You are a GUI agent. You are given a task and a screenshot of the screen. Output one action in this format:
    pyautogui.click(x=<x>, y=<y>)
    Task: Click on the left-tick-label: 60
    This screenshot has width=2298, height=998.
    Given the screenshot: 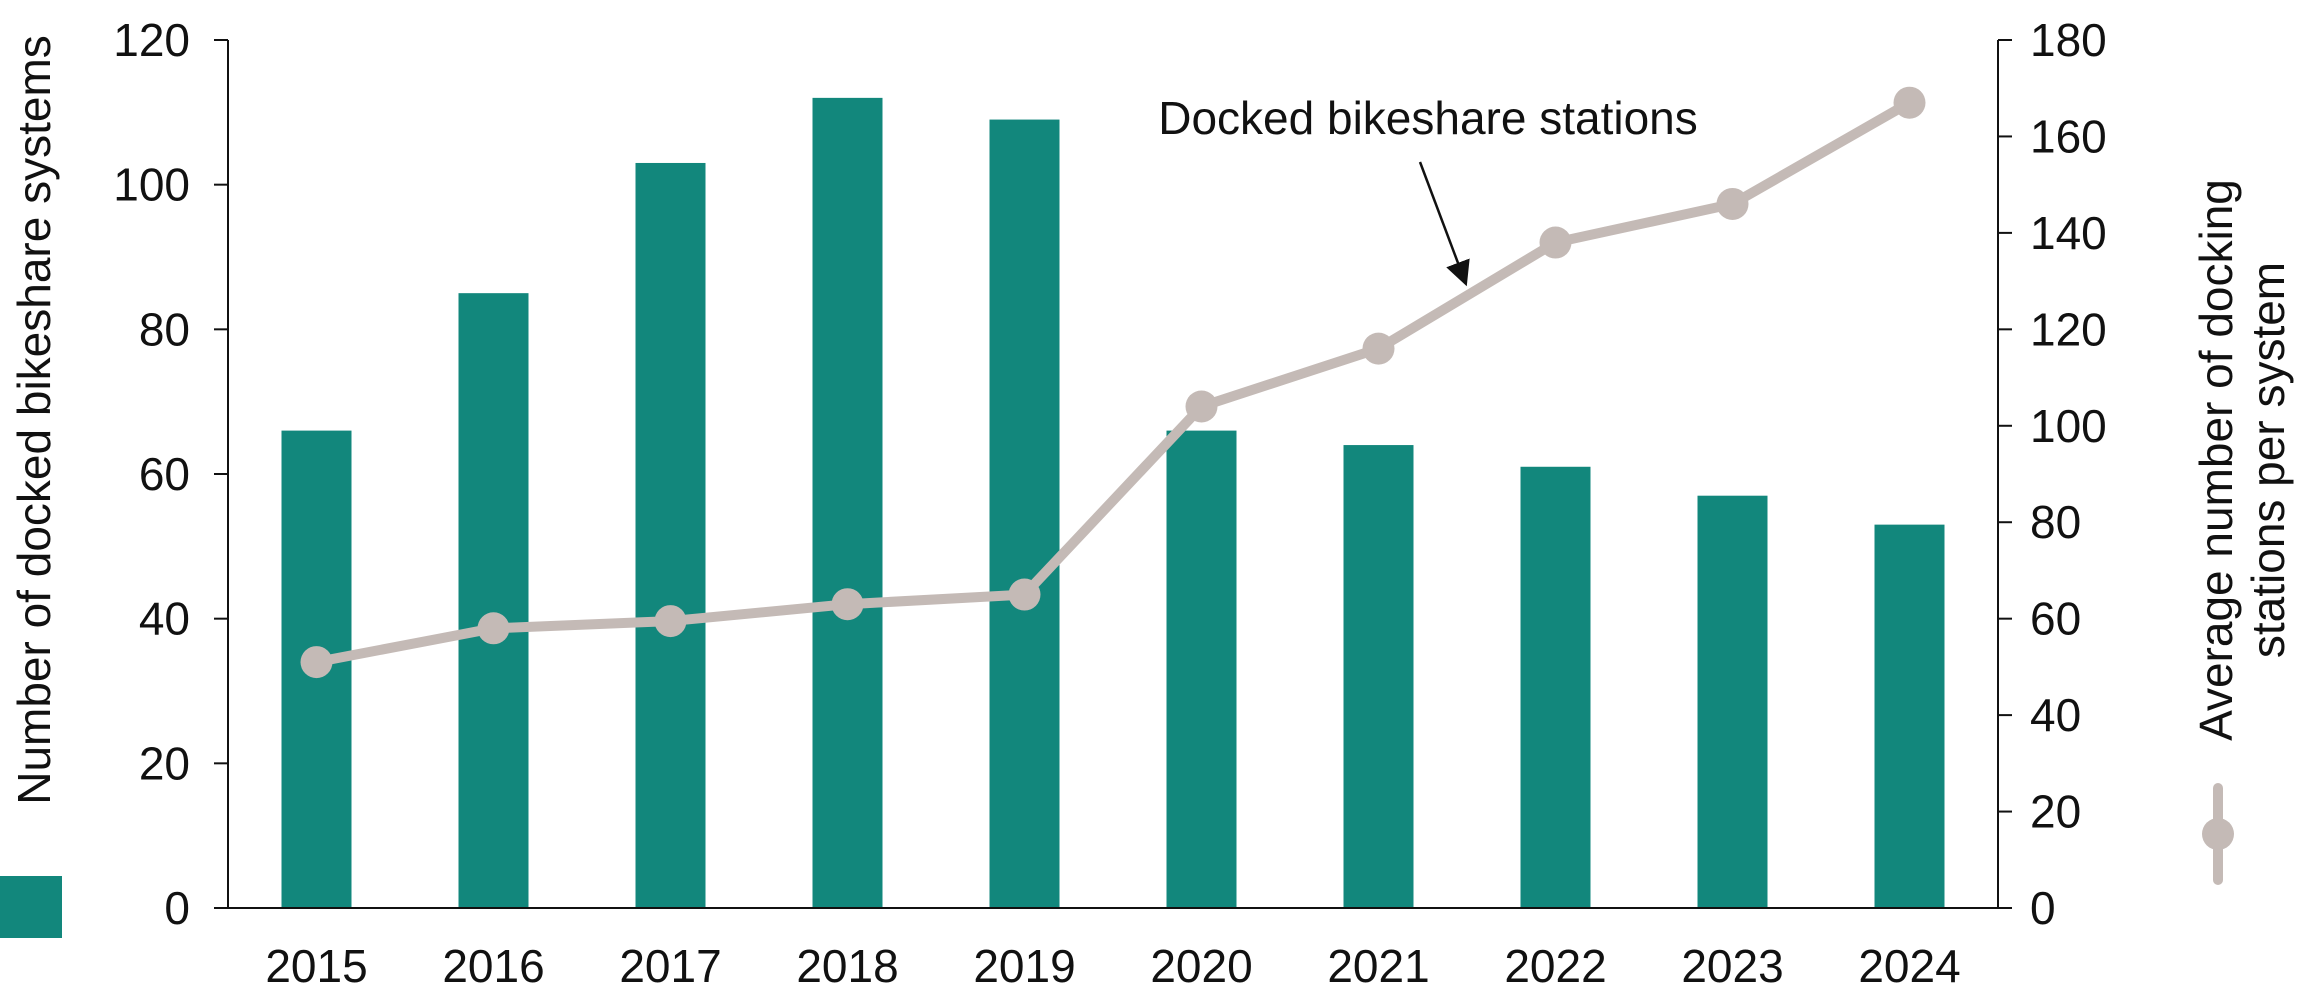 What is the action you would take?
    pyautogui.click(x=164, y=474)
    